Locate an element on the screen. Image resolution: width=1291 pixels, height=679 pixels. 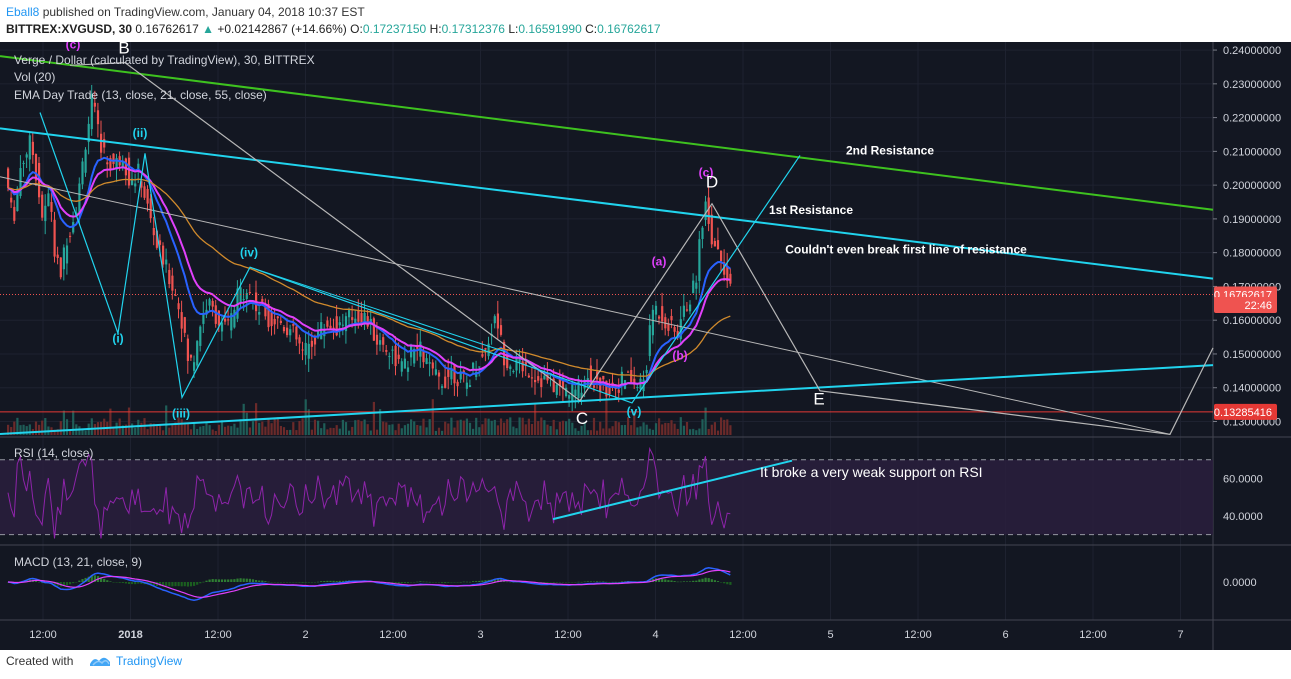
rsi-band-fill is located at coordinates (606, 497).